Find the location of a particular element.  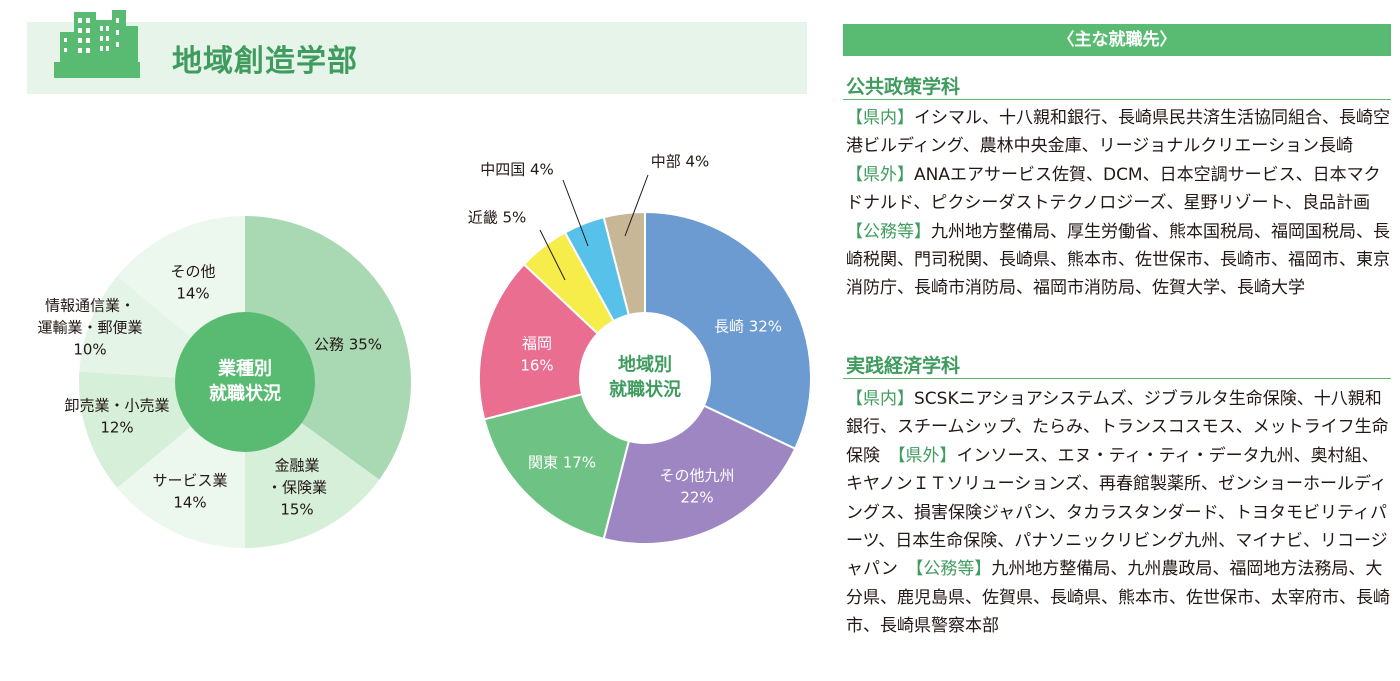

slice-label: その他九州 is located at coordinates (696, 476).